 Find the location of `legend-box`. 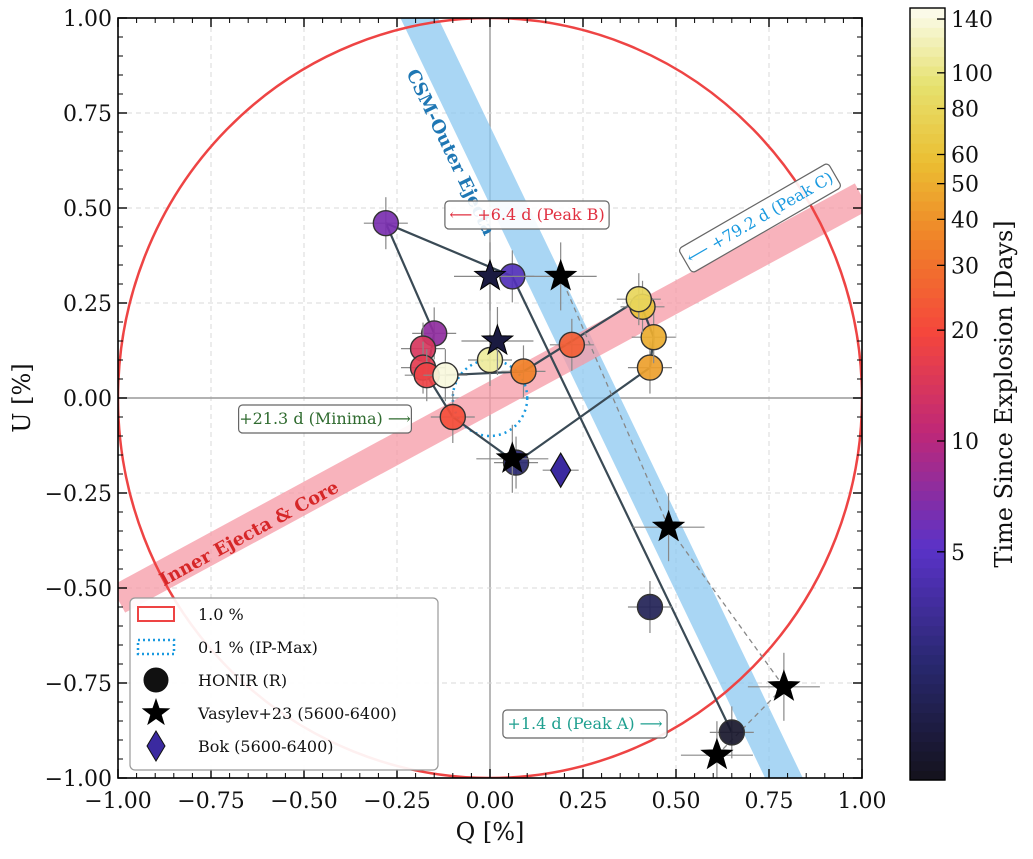

legend-box is located at coordinates (284, 684).